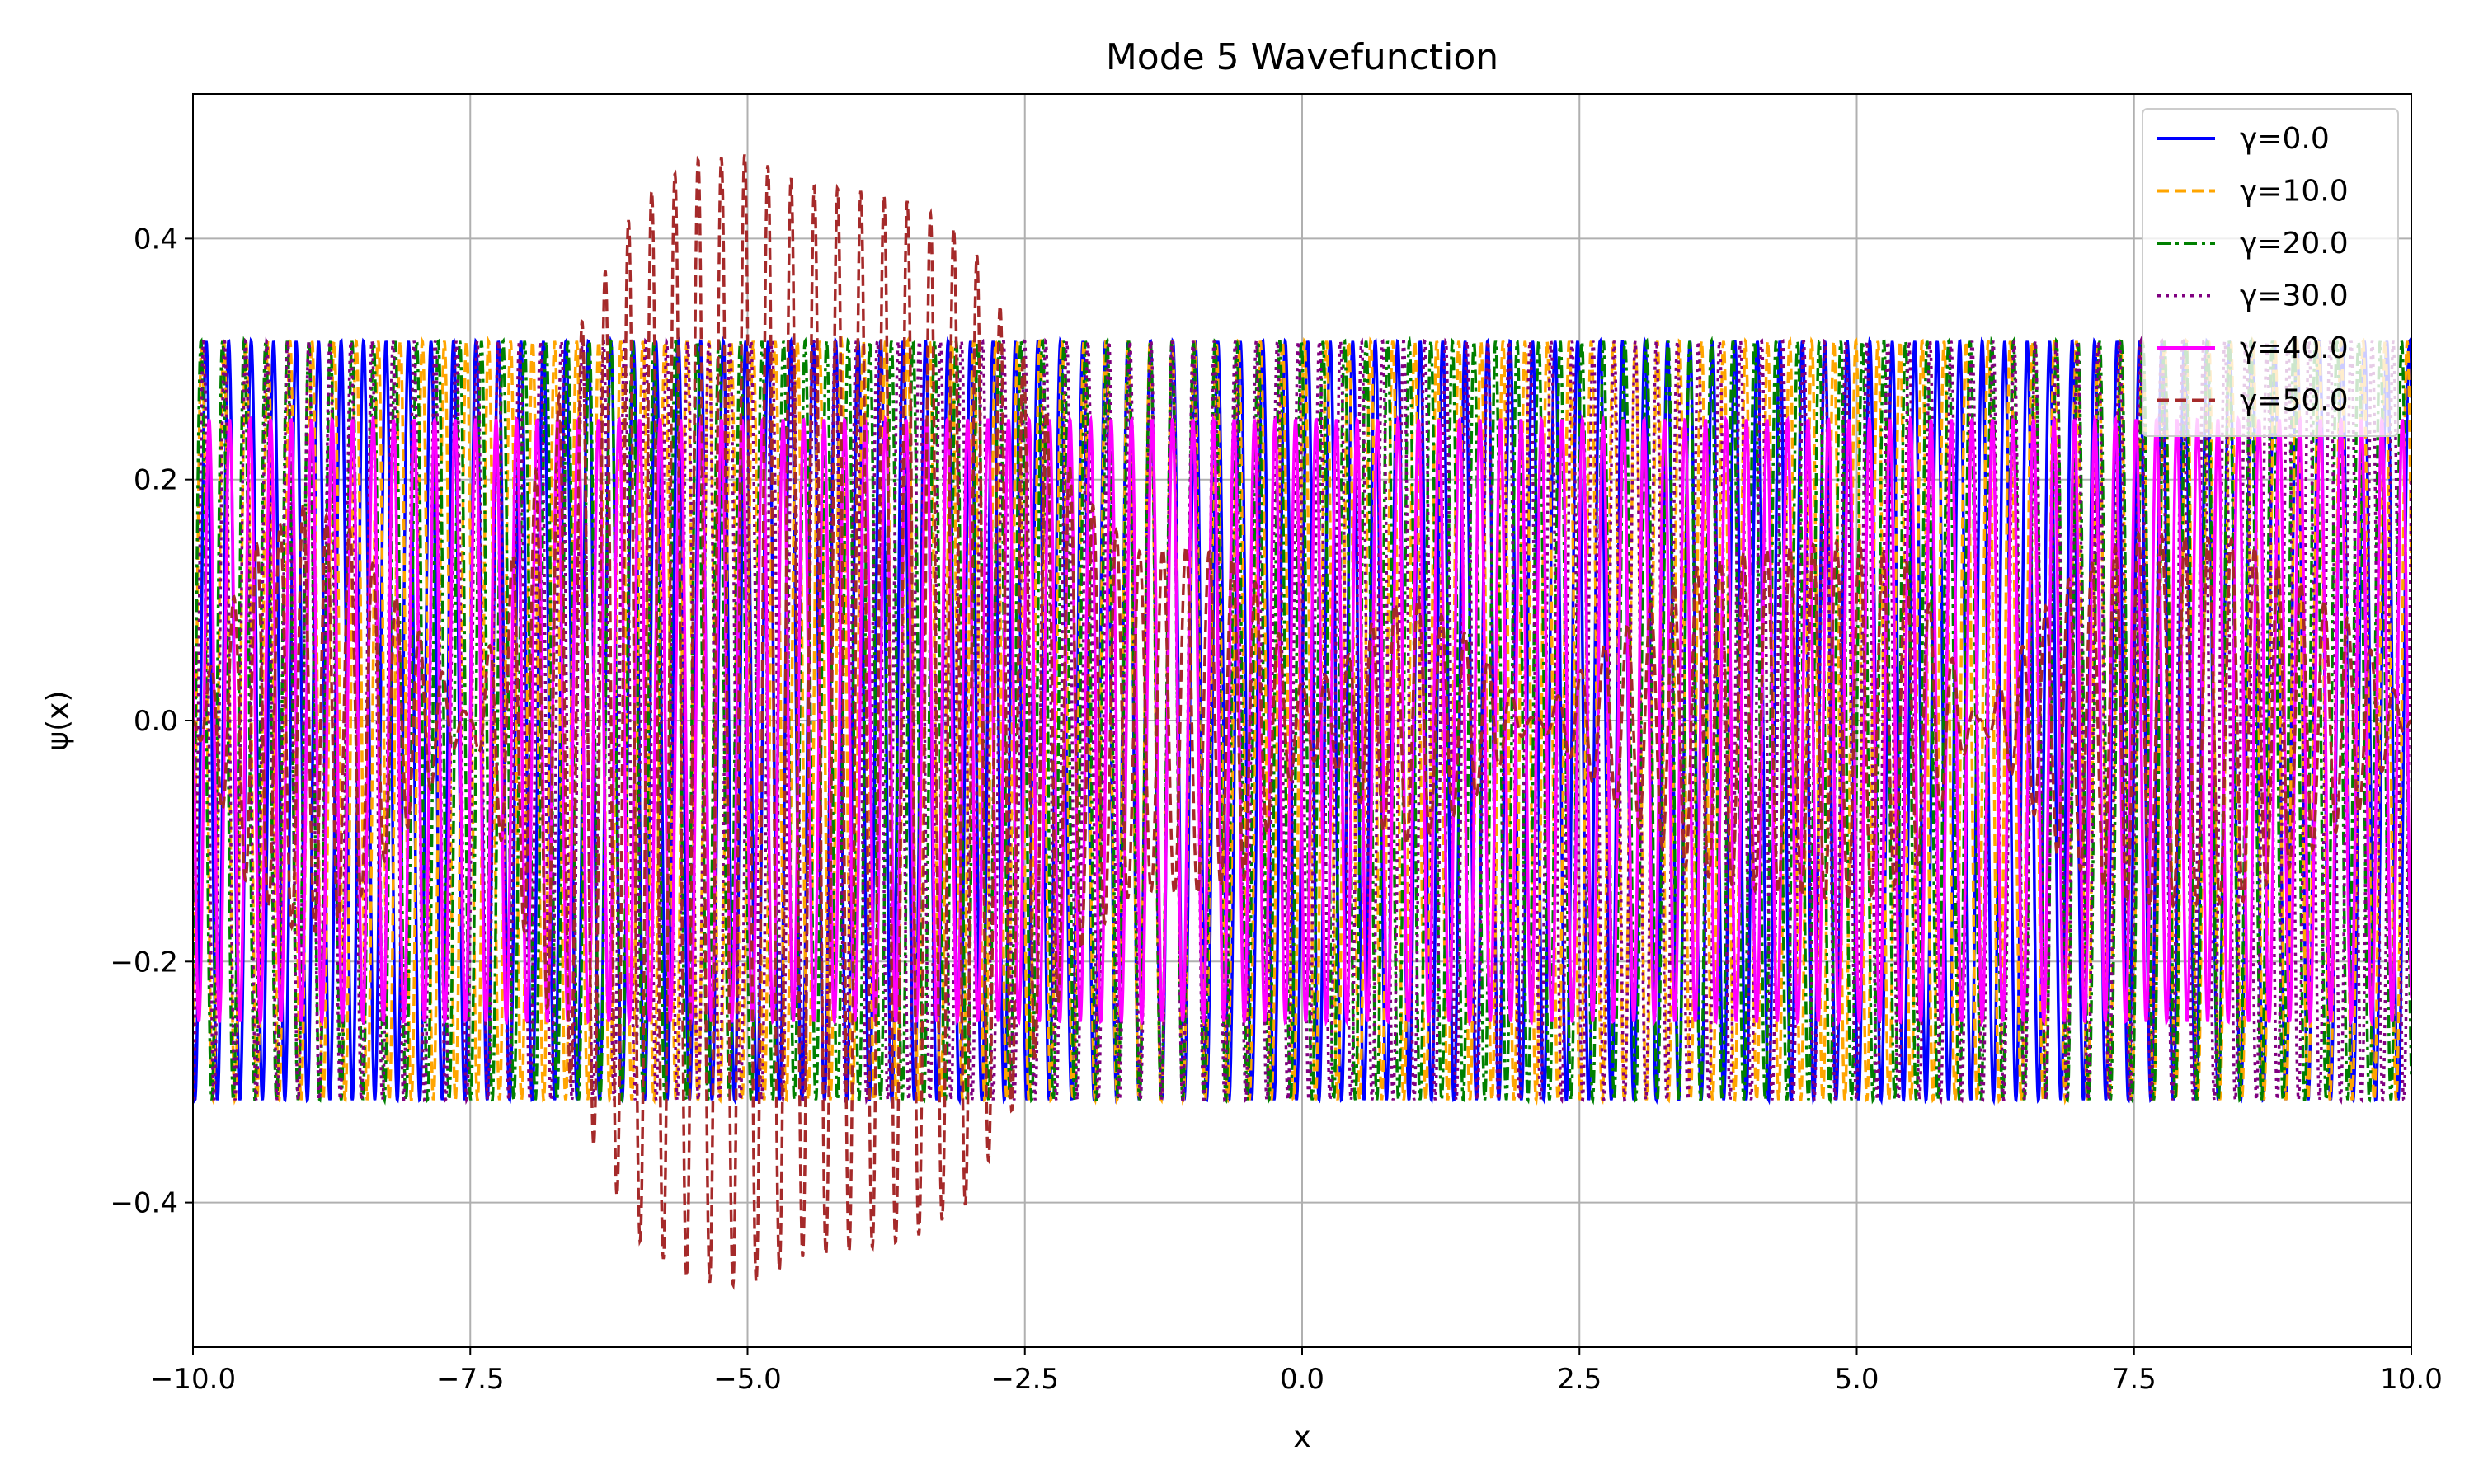 The width and height of the screenshot is (2474, 1484). I want to click on legend-label: γ=20.0, so click(2294, 244).